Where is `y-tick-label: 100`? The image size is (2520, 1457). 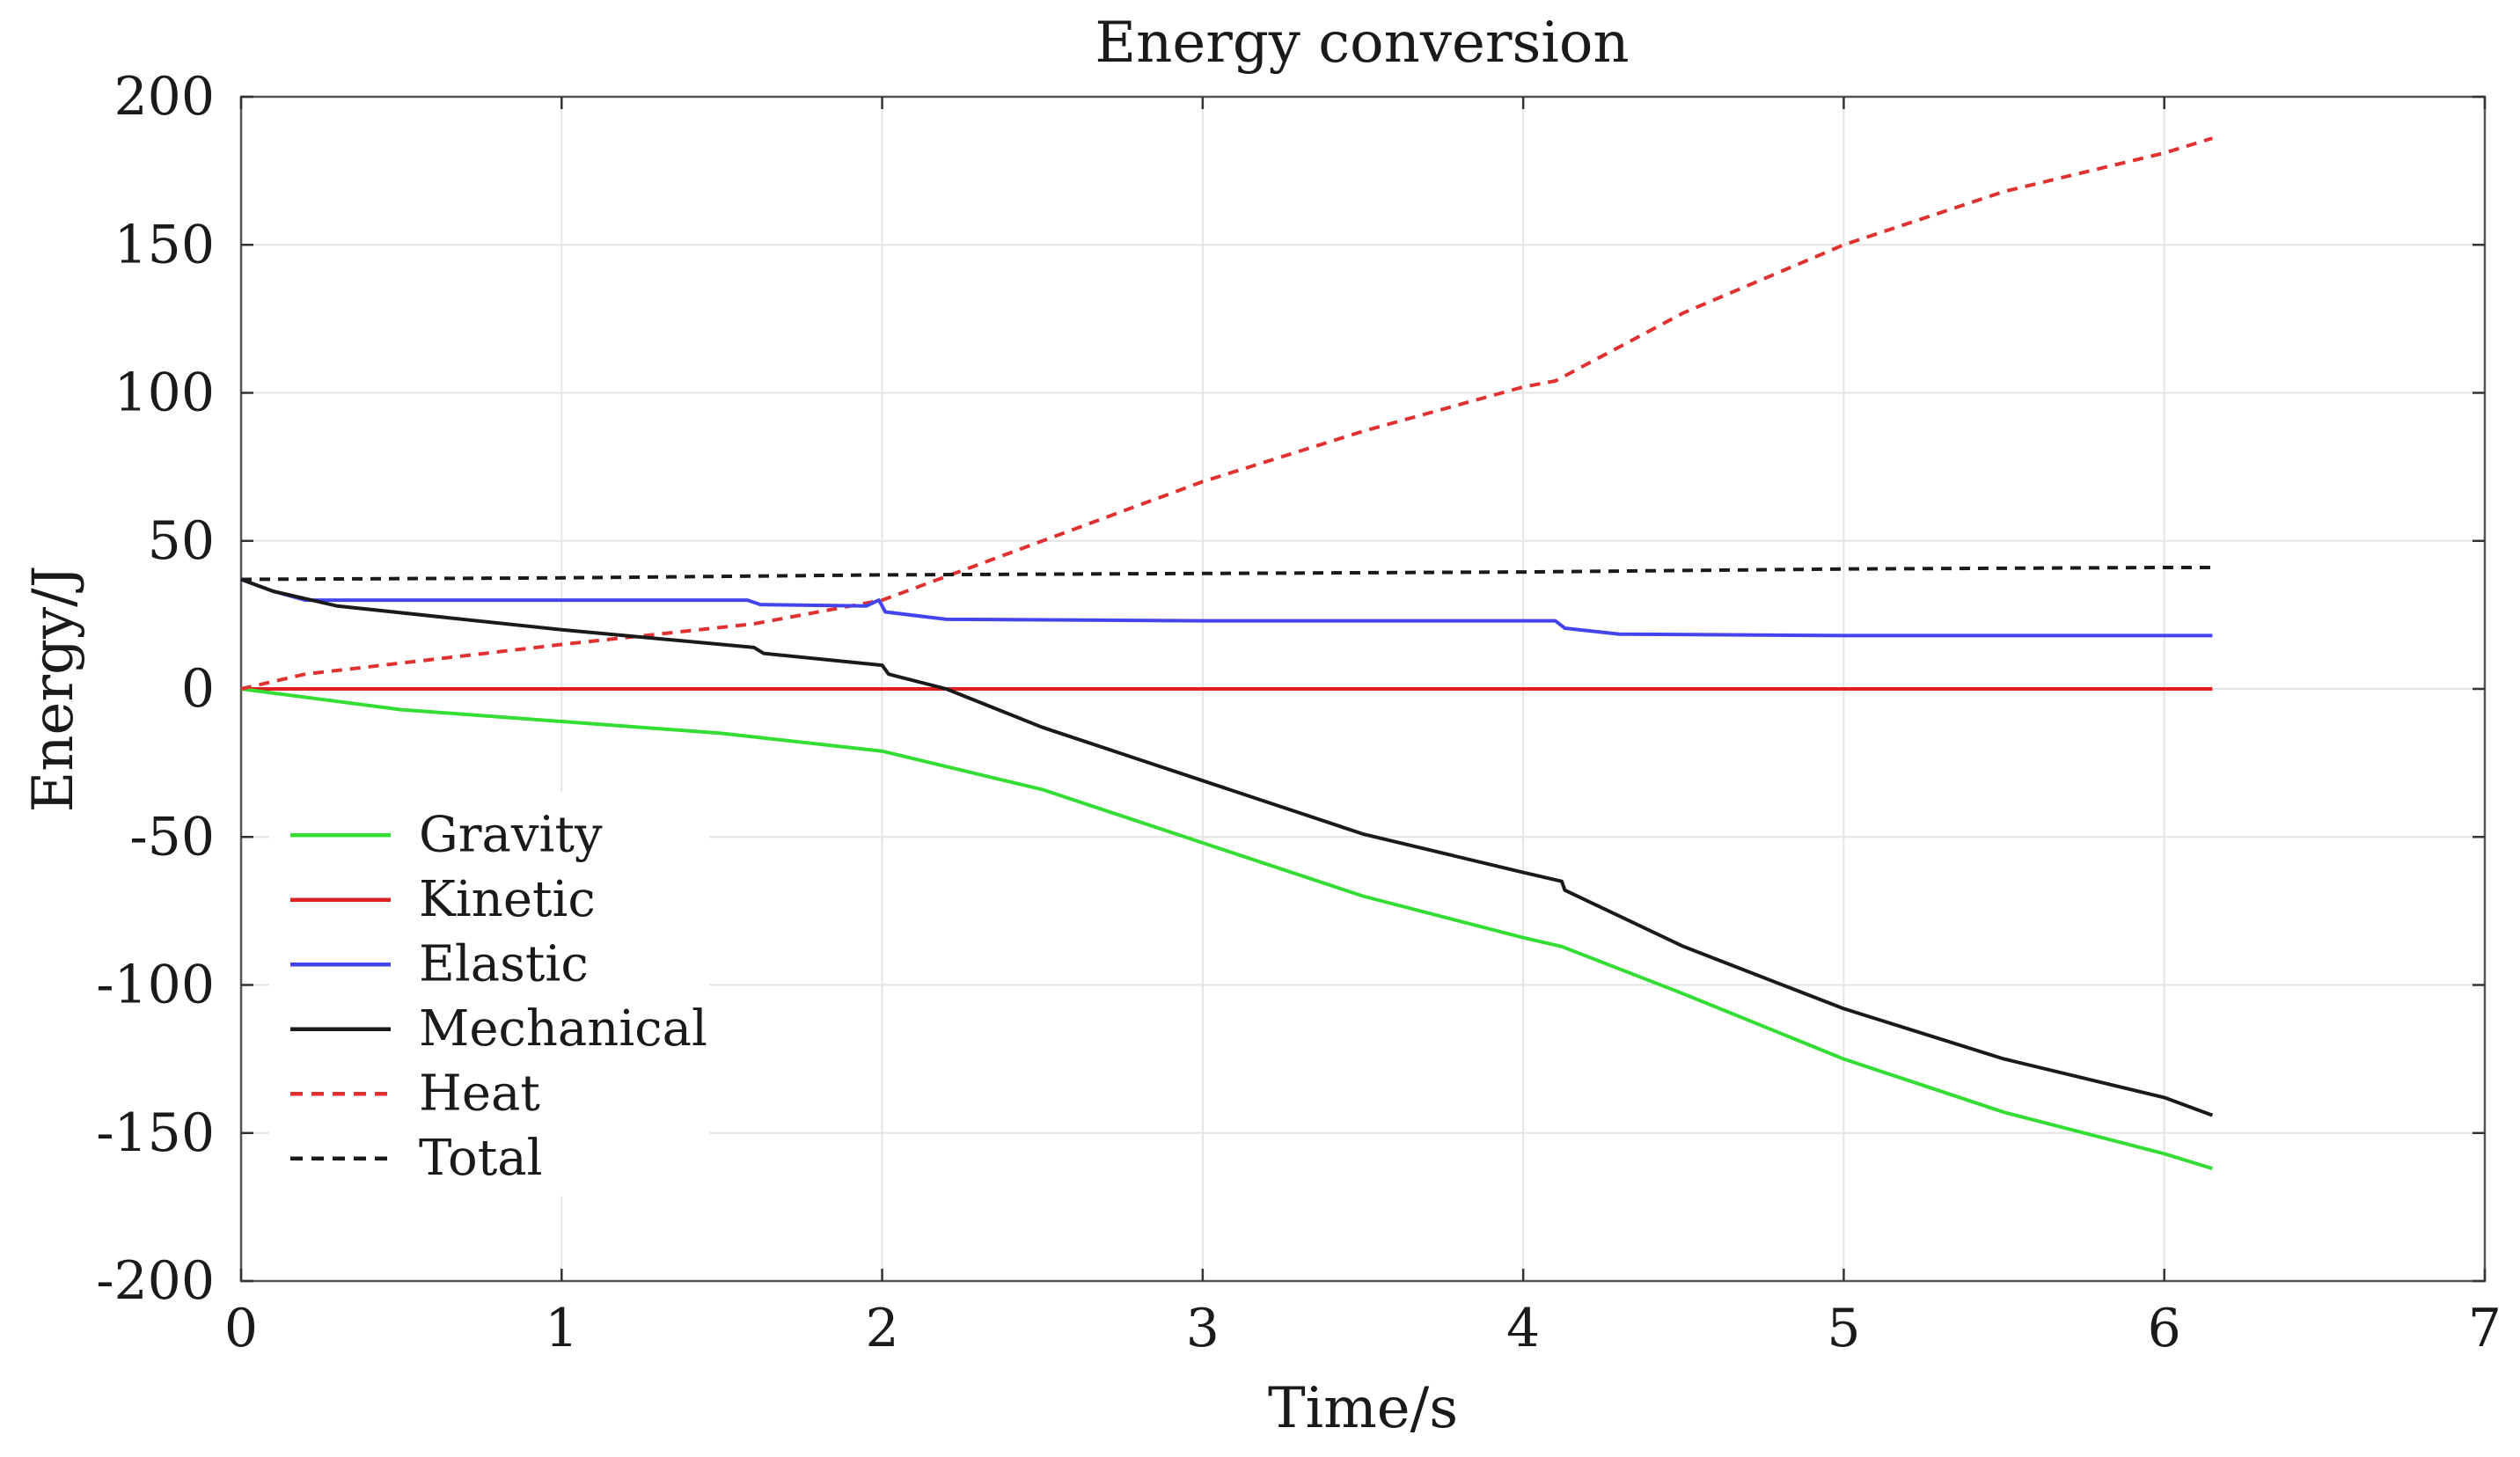 y-tick-label: 100 is located at coordinates (164, 393).